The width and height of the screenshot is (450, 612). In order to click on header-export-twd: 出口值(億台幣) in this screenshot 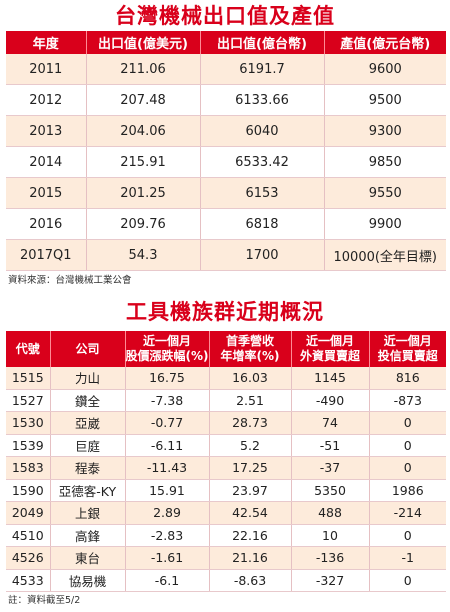, I will do `click(262, 42)`.